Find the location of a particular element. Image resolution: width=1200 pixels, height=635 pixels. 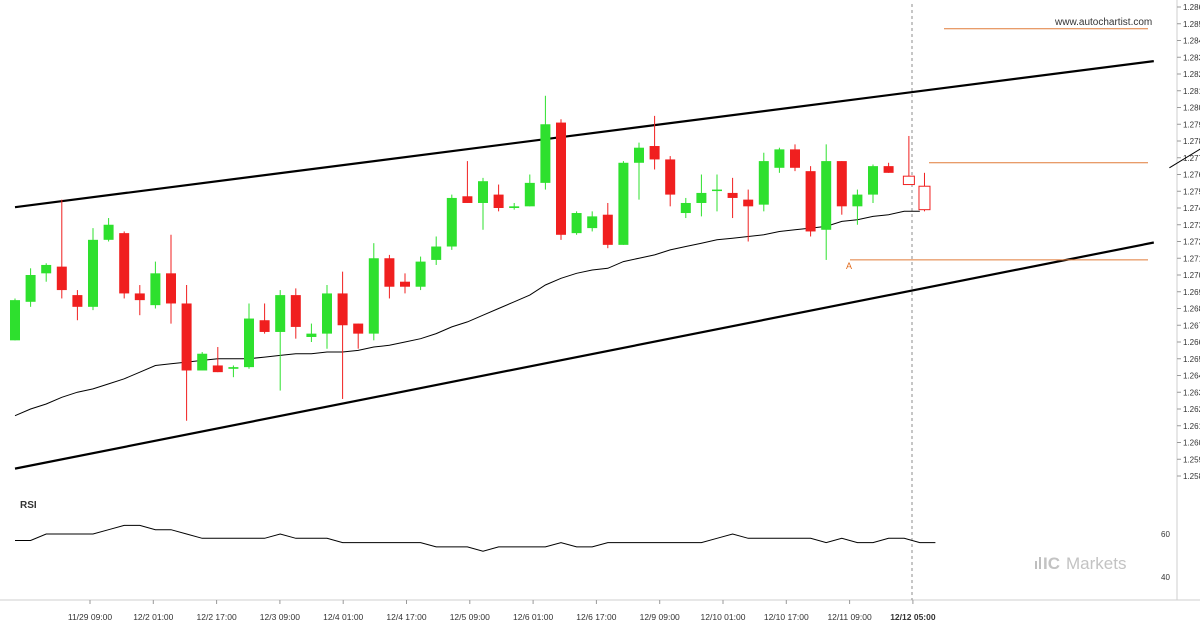

price-tick-label: 1.2654 is located at coordinates (1191, 359).